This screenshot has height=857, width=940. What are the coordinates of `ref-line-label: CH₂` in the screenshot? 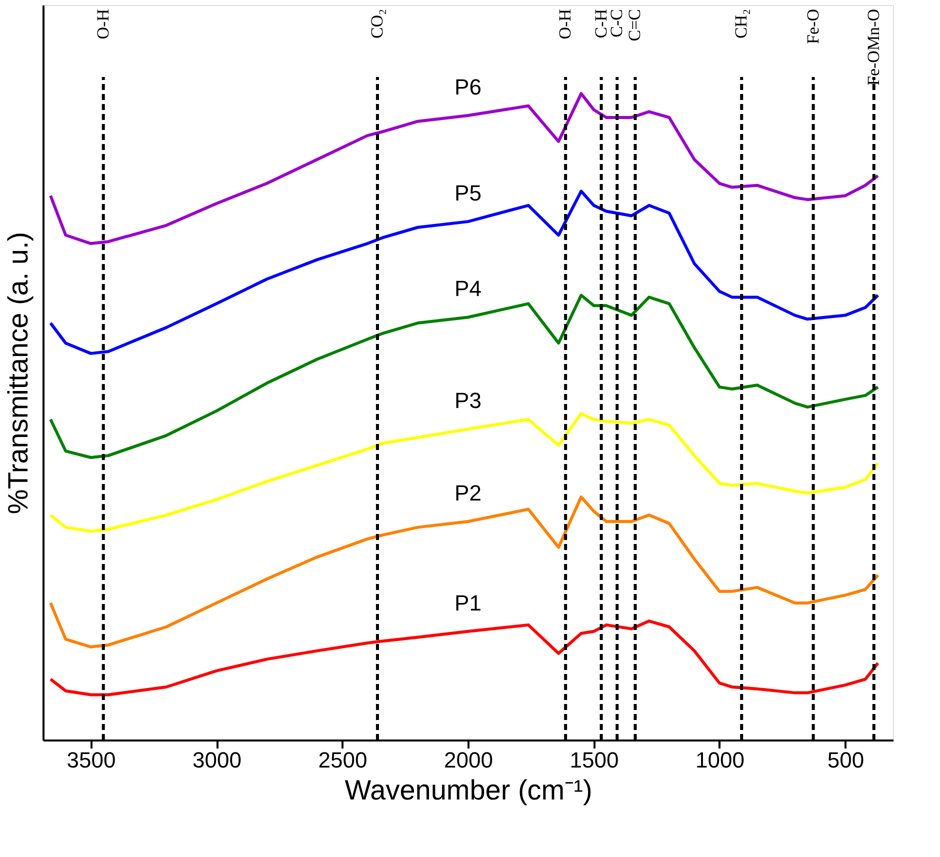 It's located at (741, 24).